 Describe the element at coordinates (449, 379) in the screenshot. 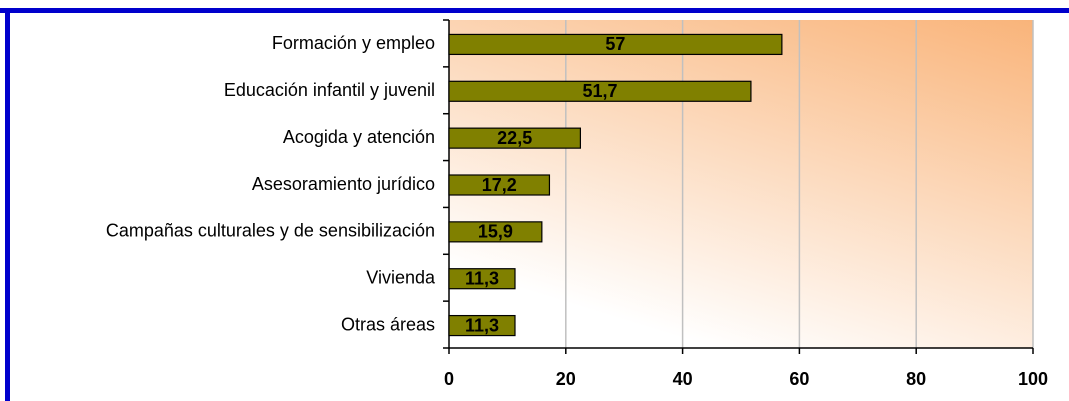

I see `x-tick-label: 0` at that location.